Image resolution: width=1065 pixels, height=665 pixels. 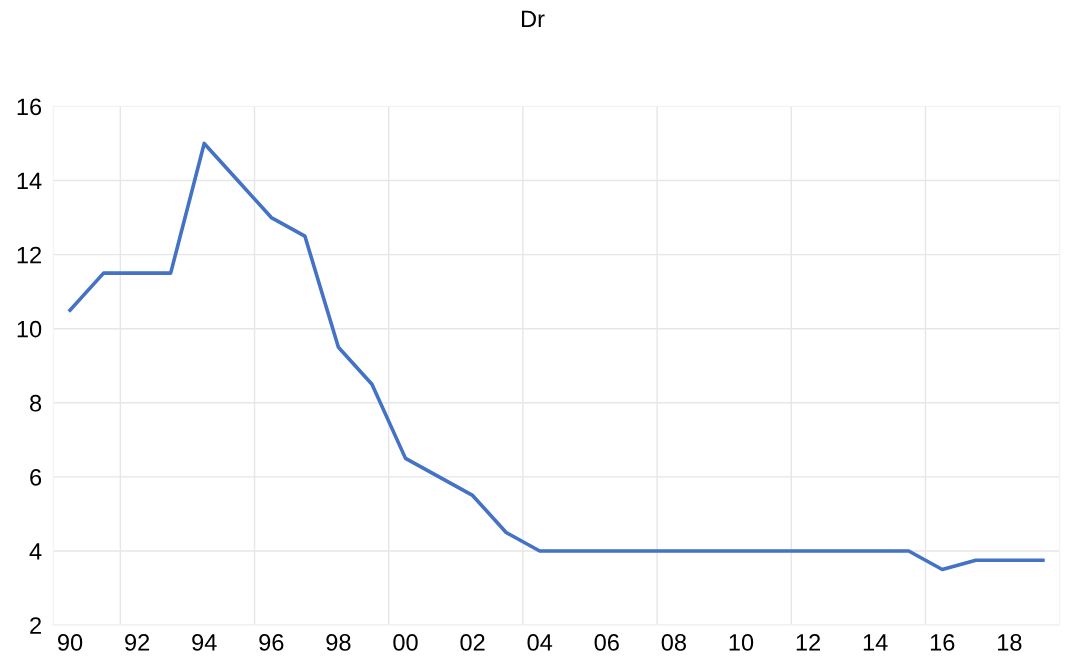 I want to click on chart-title: Dr, so click(x=533, y=19).